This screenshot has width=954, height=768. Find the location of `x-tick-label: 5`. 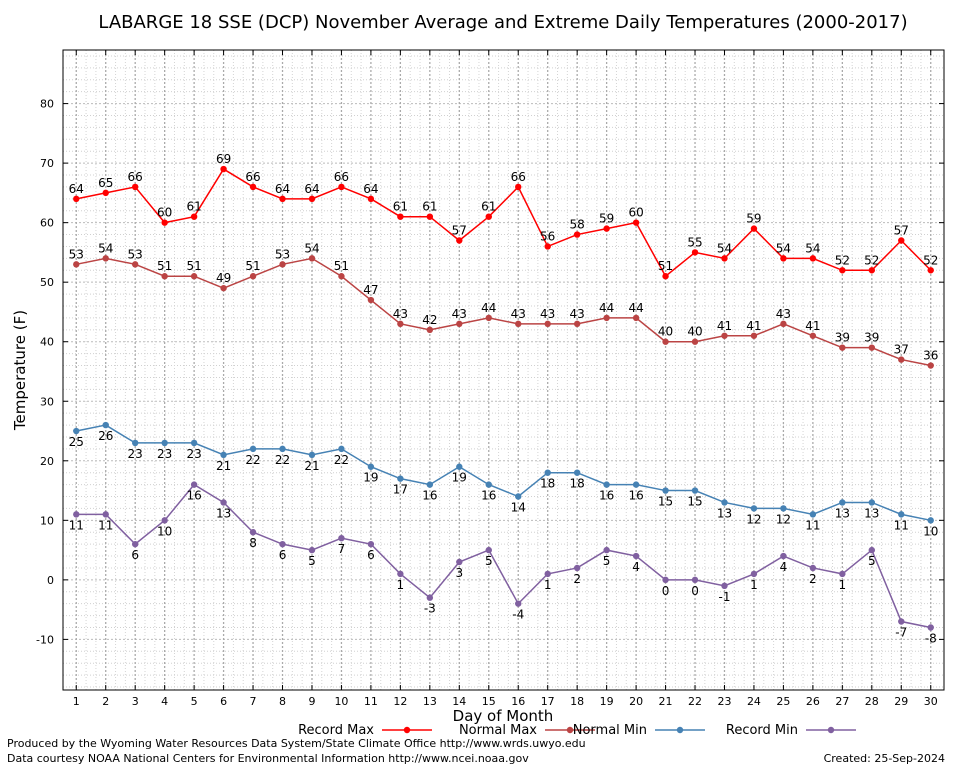

x-tick-label: 5 is located at coordinates (194, 701).